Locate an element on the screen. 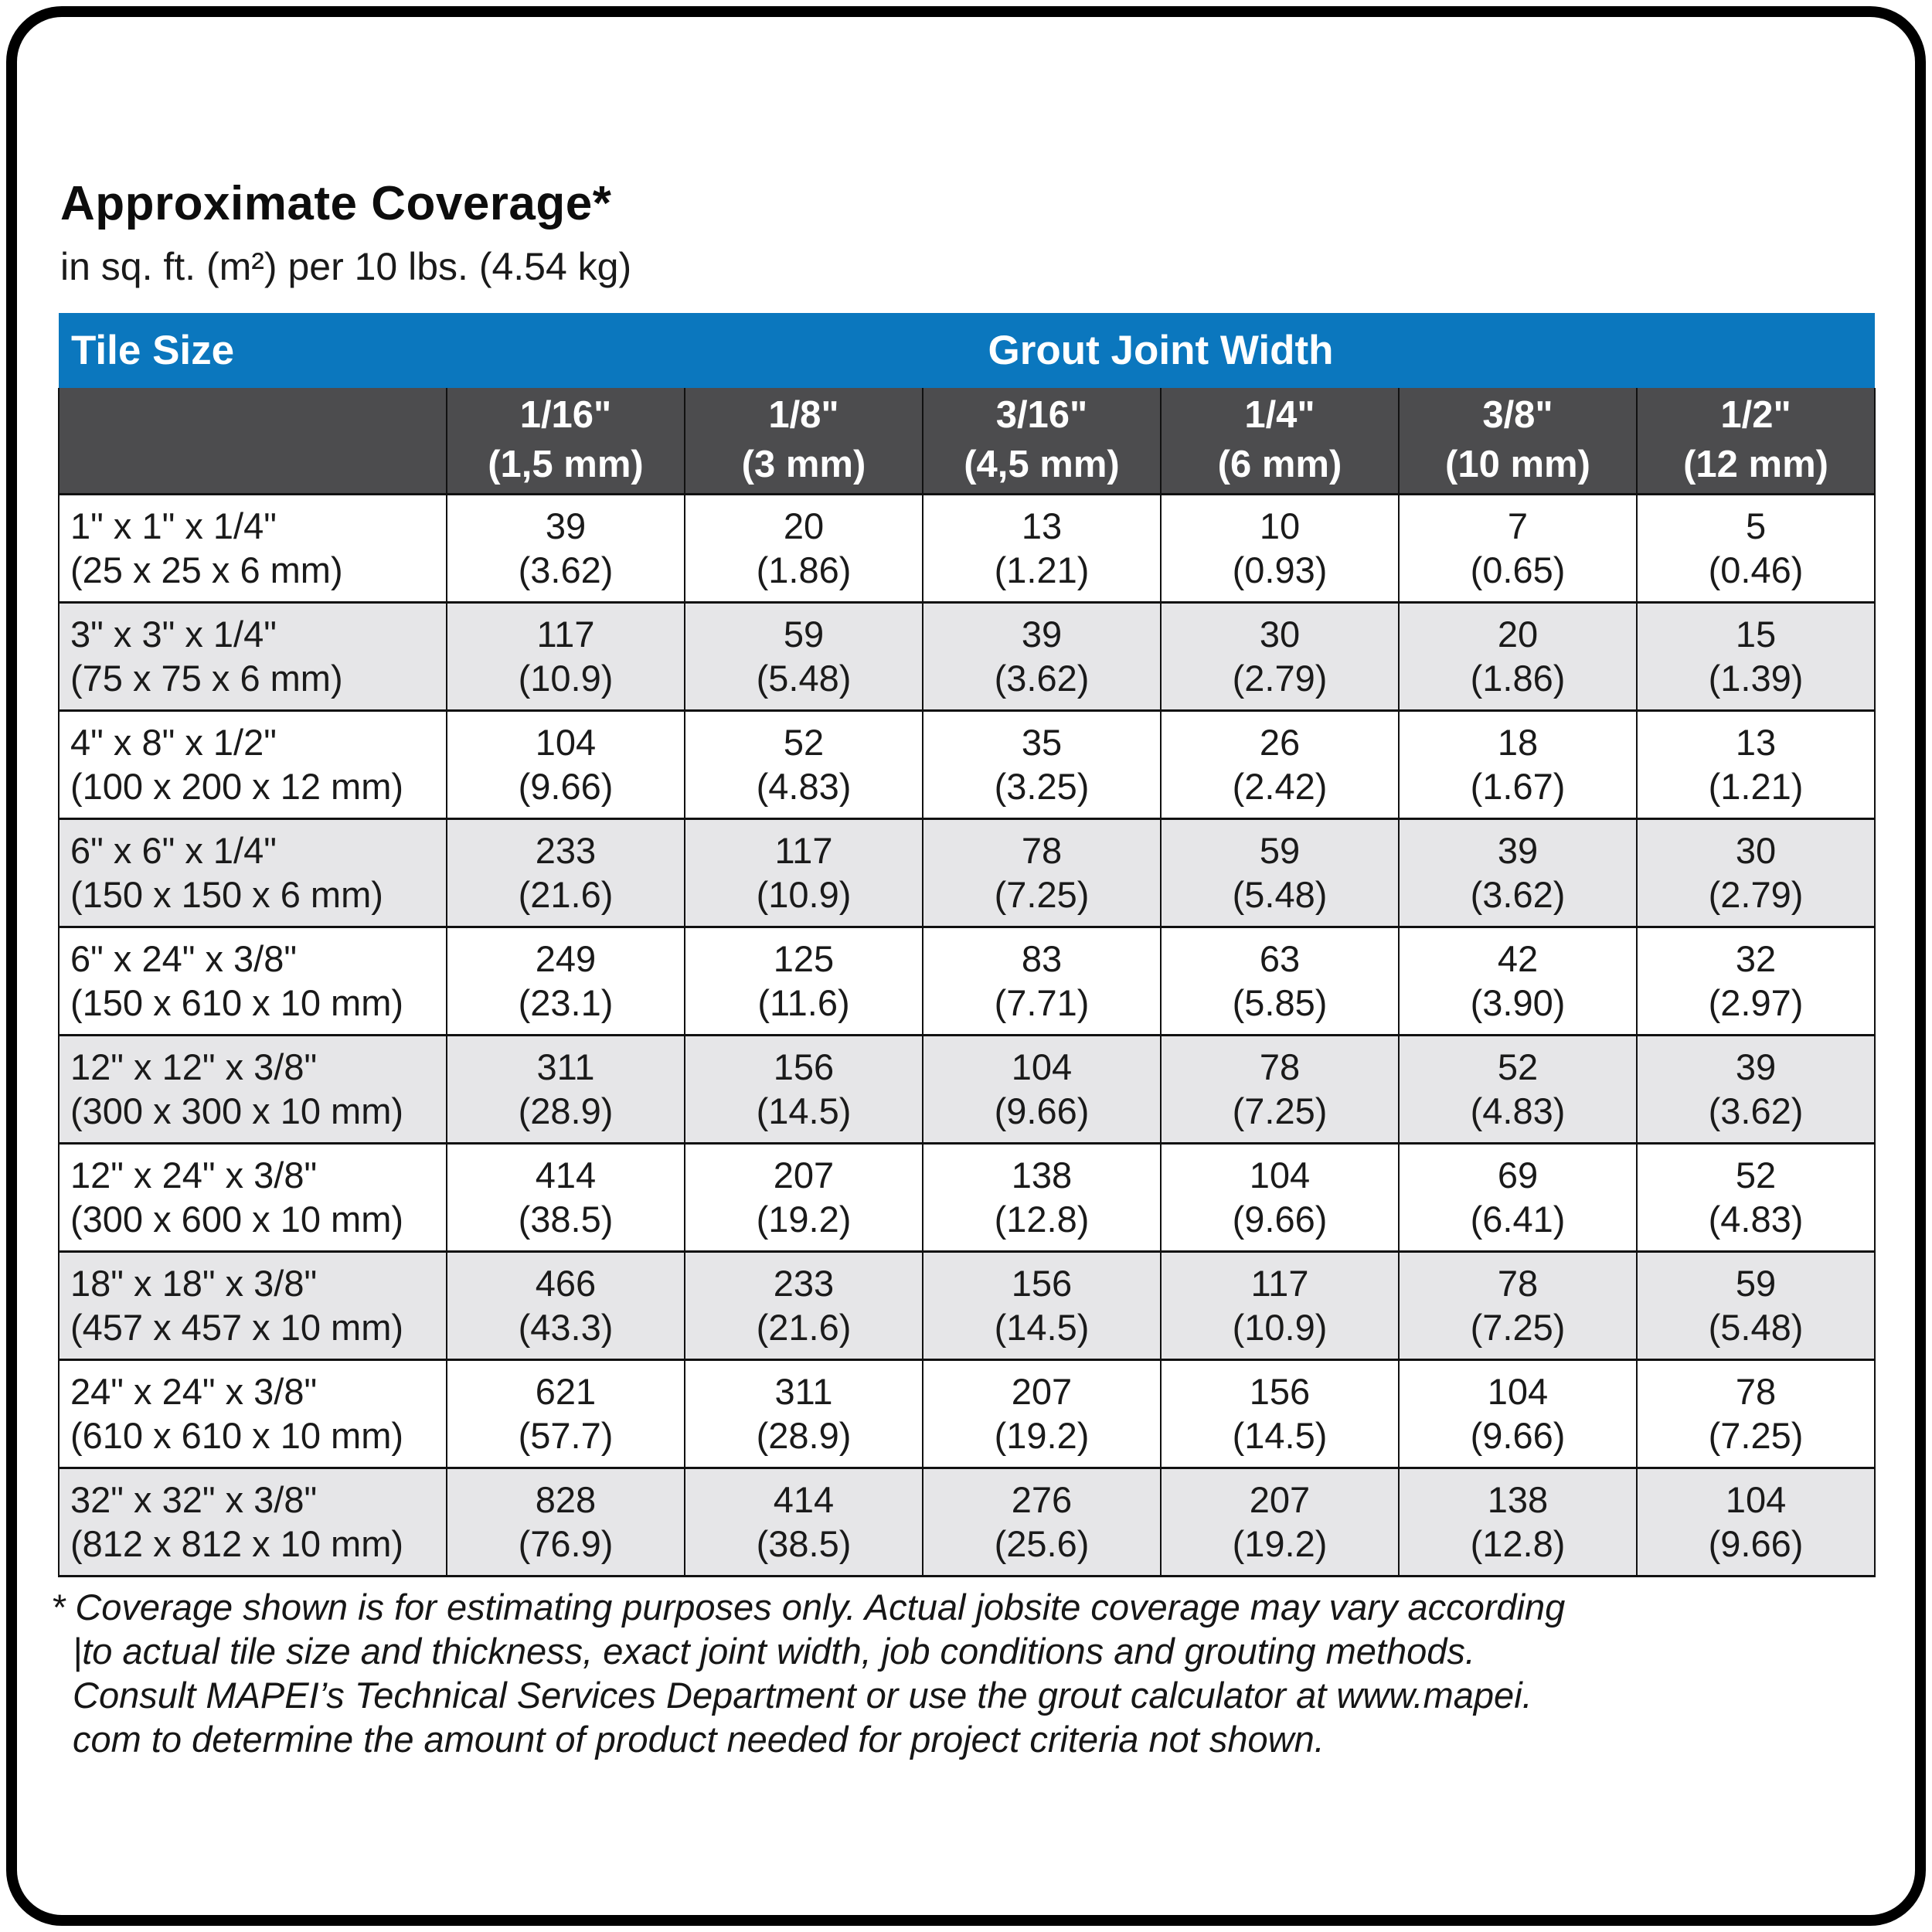 The width and height of the screenshot is (1932, 1932). coverage-cell: 5 (0.46) is located at coordinates (1756, 548).